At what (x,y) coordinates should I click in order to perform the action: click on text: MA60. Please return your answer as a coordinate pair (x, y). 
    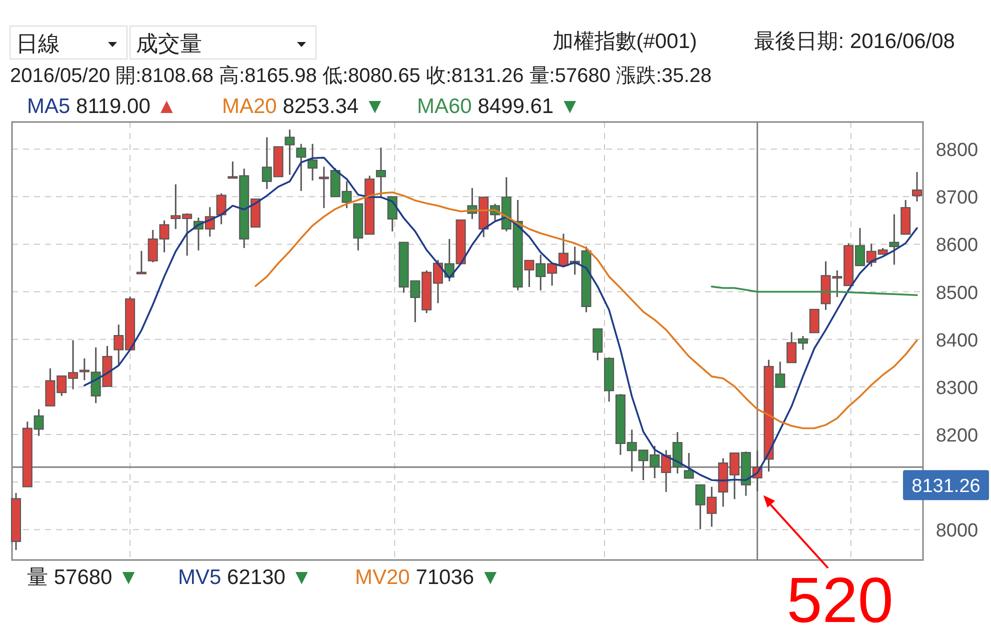
    Looking at the image, I should click on (444, 106).